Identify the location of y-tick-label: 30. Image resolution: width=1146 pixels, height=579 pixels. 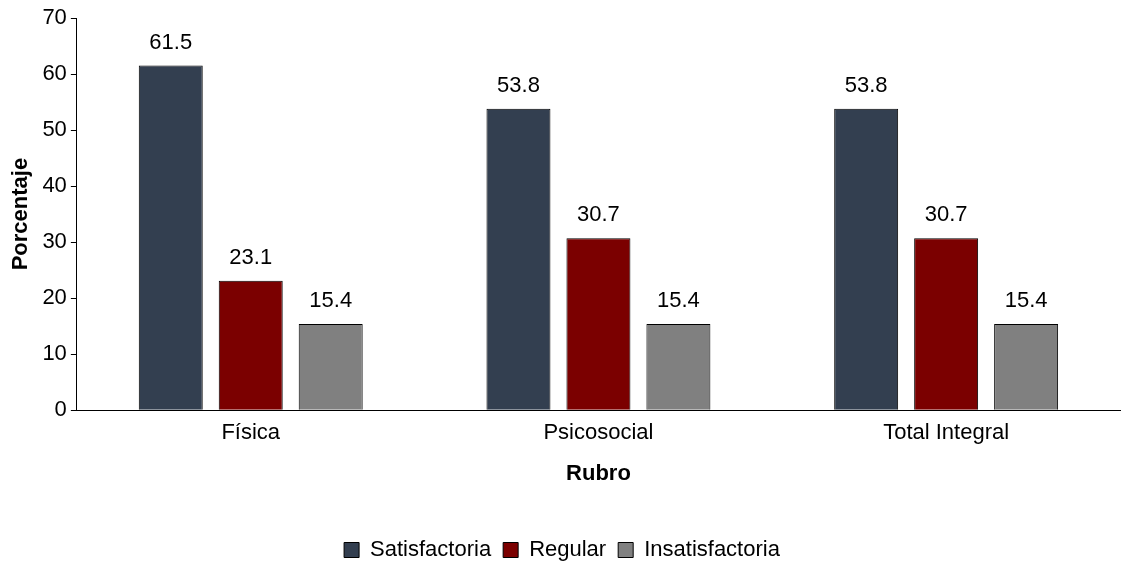
(54, 241).